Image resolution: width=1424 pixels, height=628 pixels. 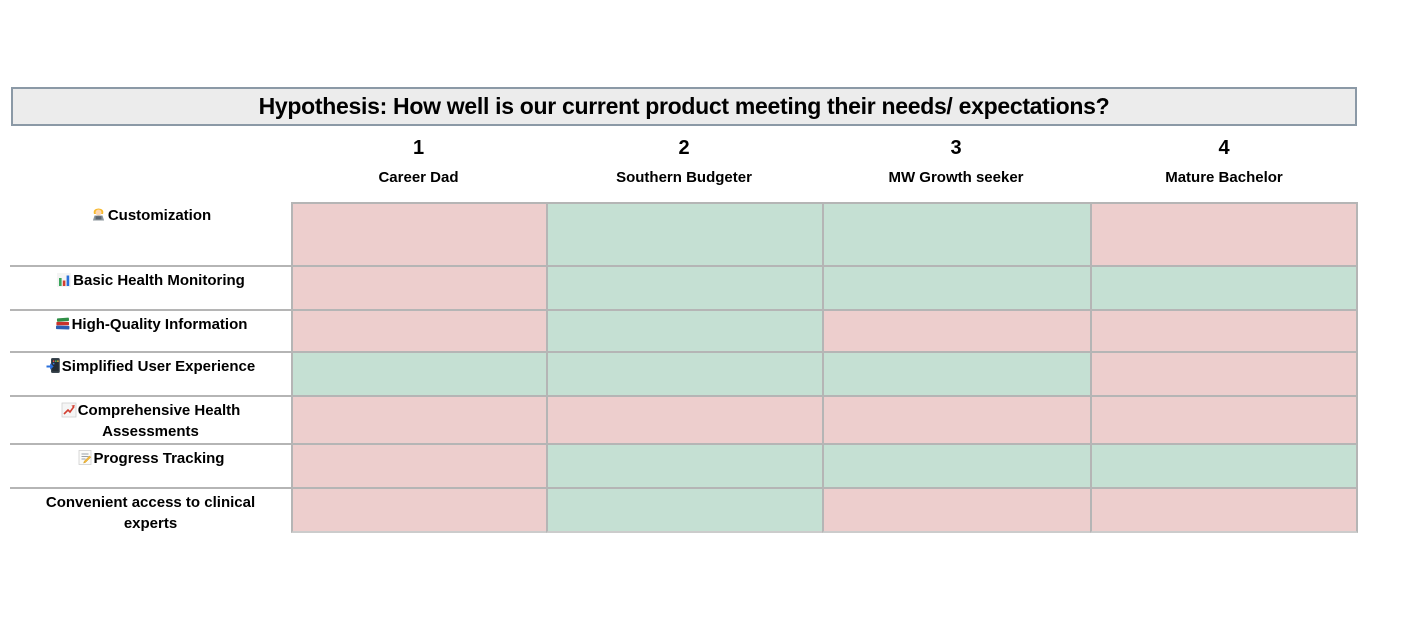 I want to click on column-number-3: 3, so click(x=956, y=147).